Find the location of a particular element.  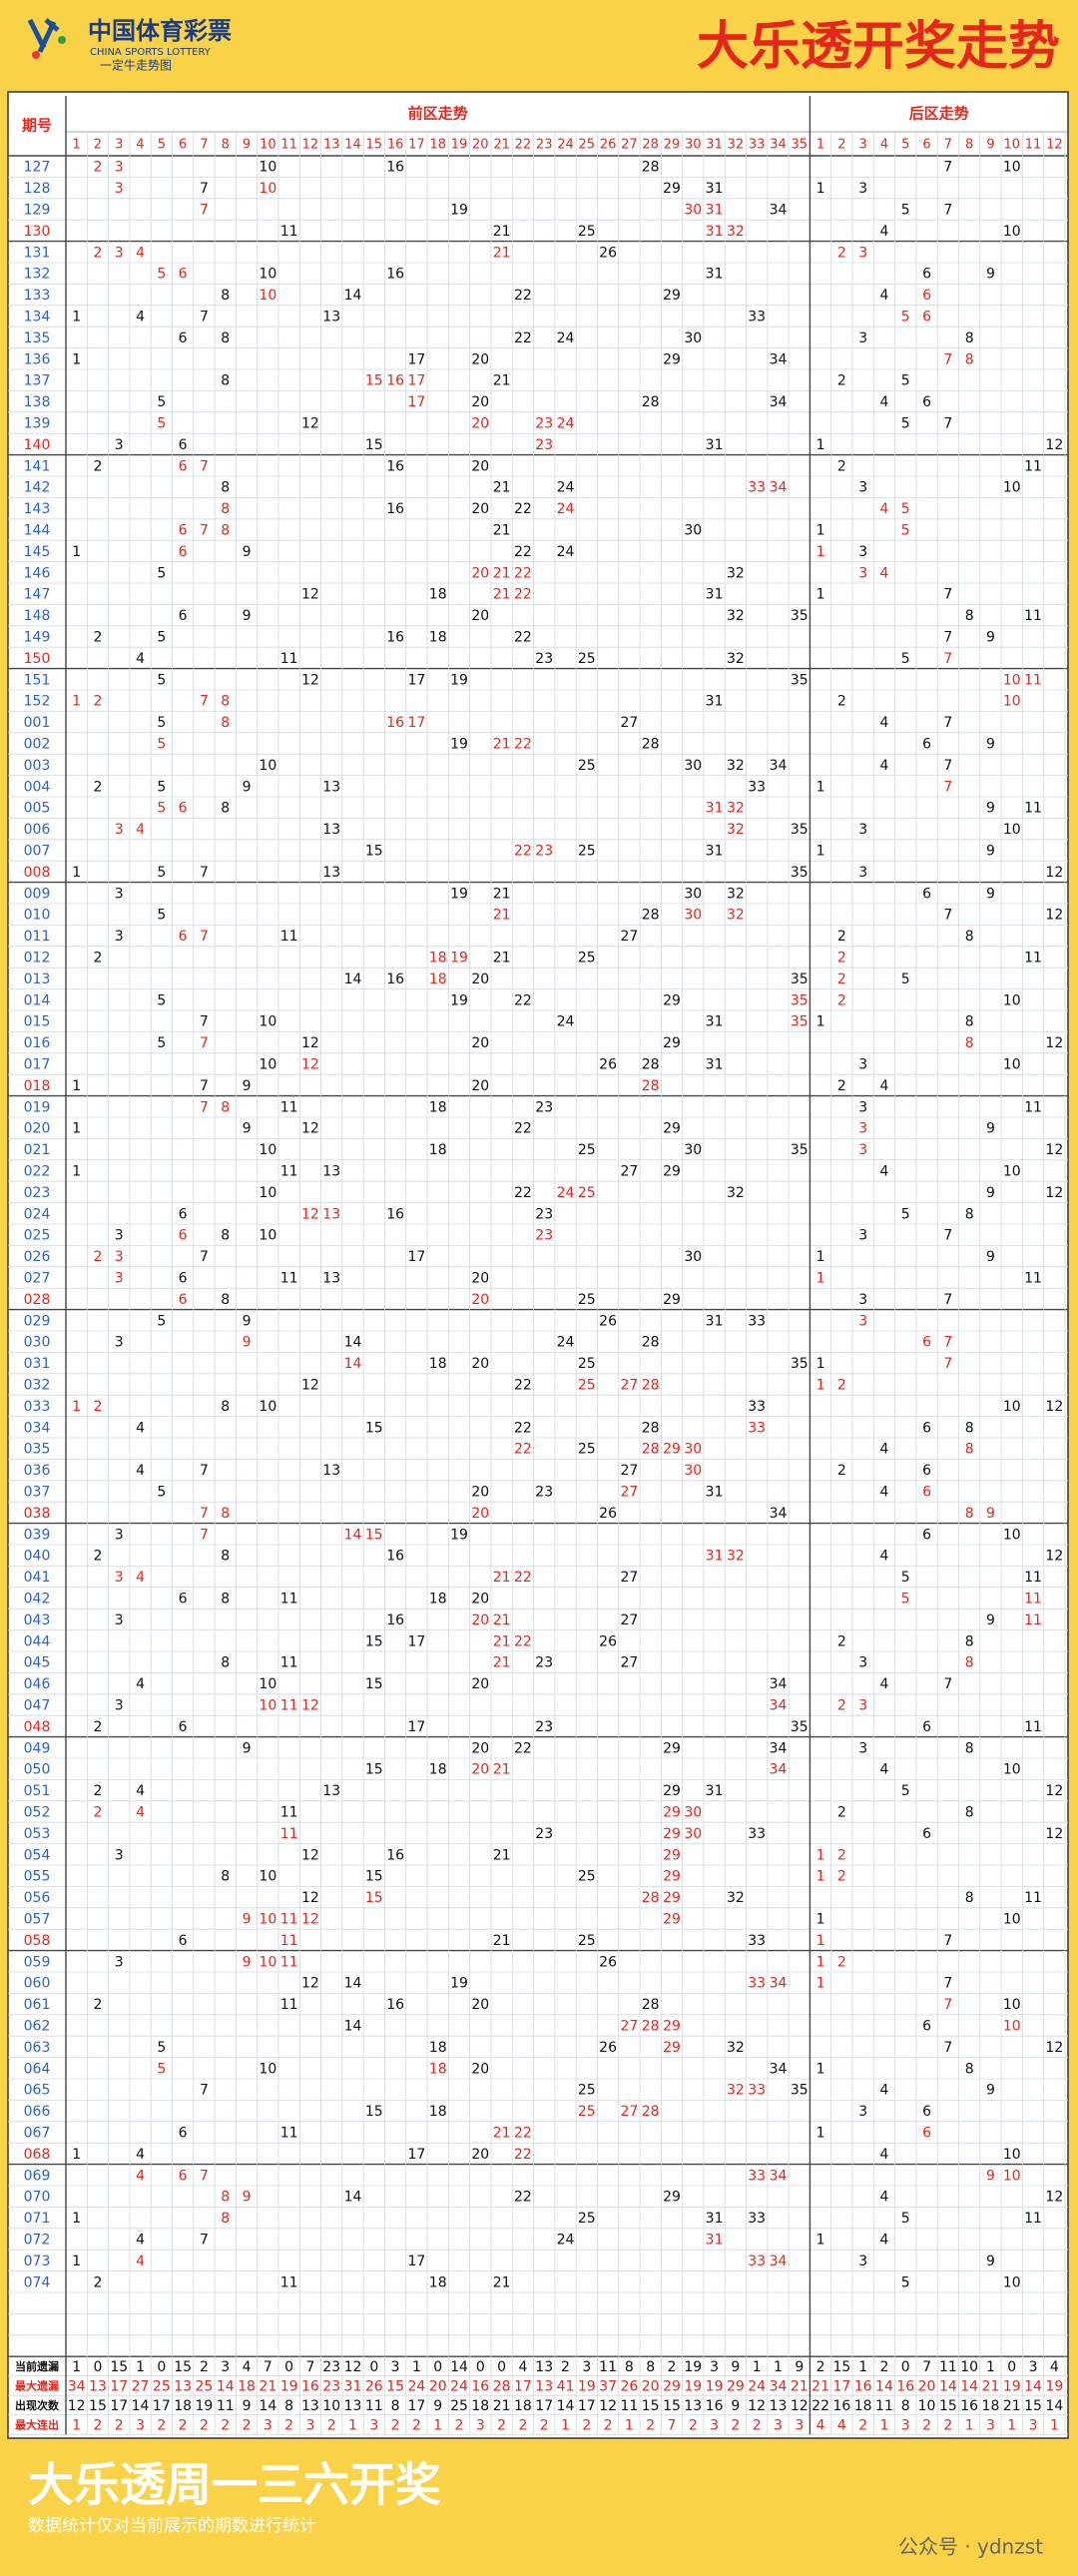

column-number: 4 is located at coordinates (140, 145).